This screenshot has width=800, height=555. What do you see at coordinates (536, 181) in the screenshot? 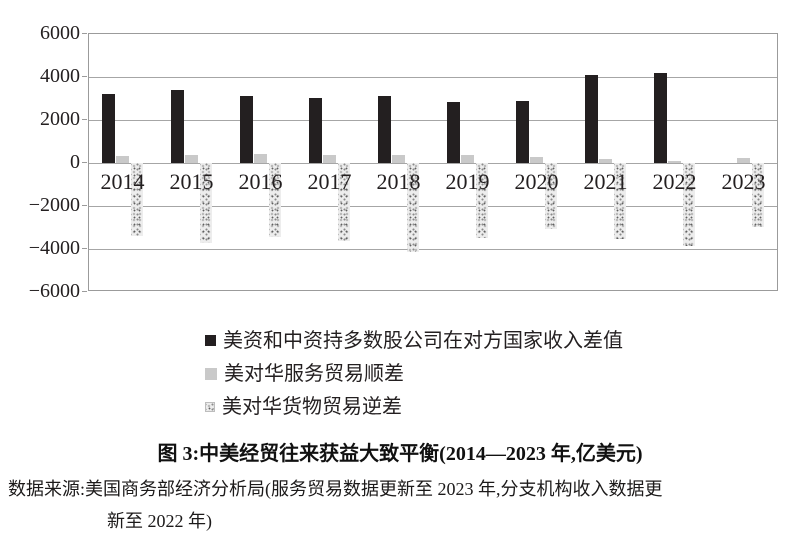
I see `x-tick-label-2020: 2020` at bounding box center [536, 181].